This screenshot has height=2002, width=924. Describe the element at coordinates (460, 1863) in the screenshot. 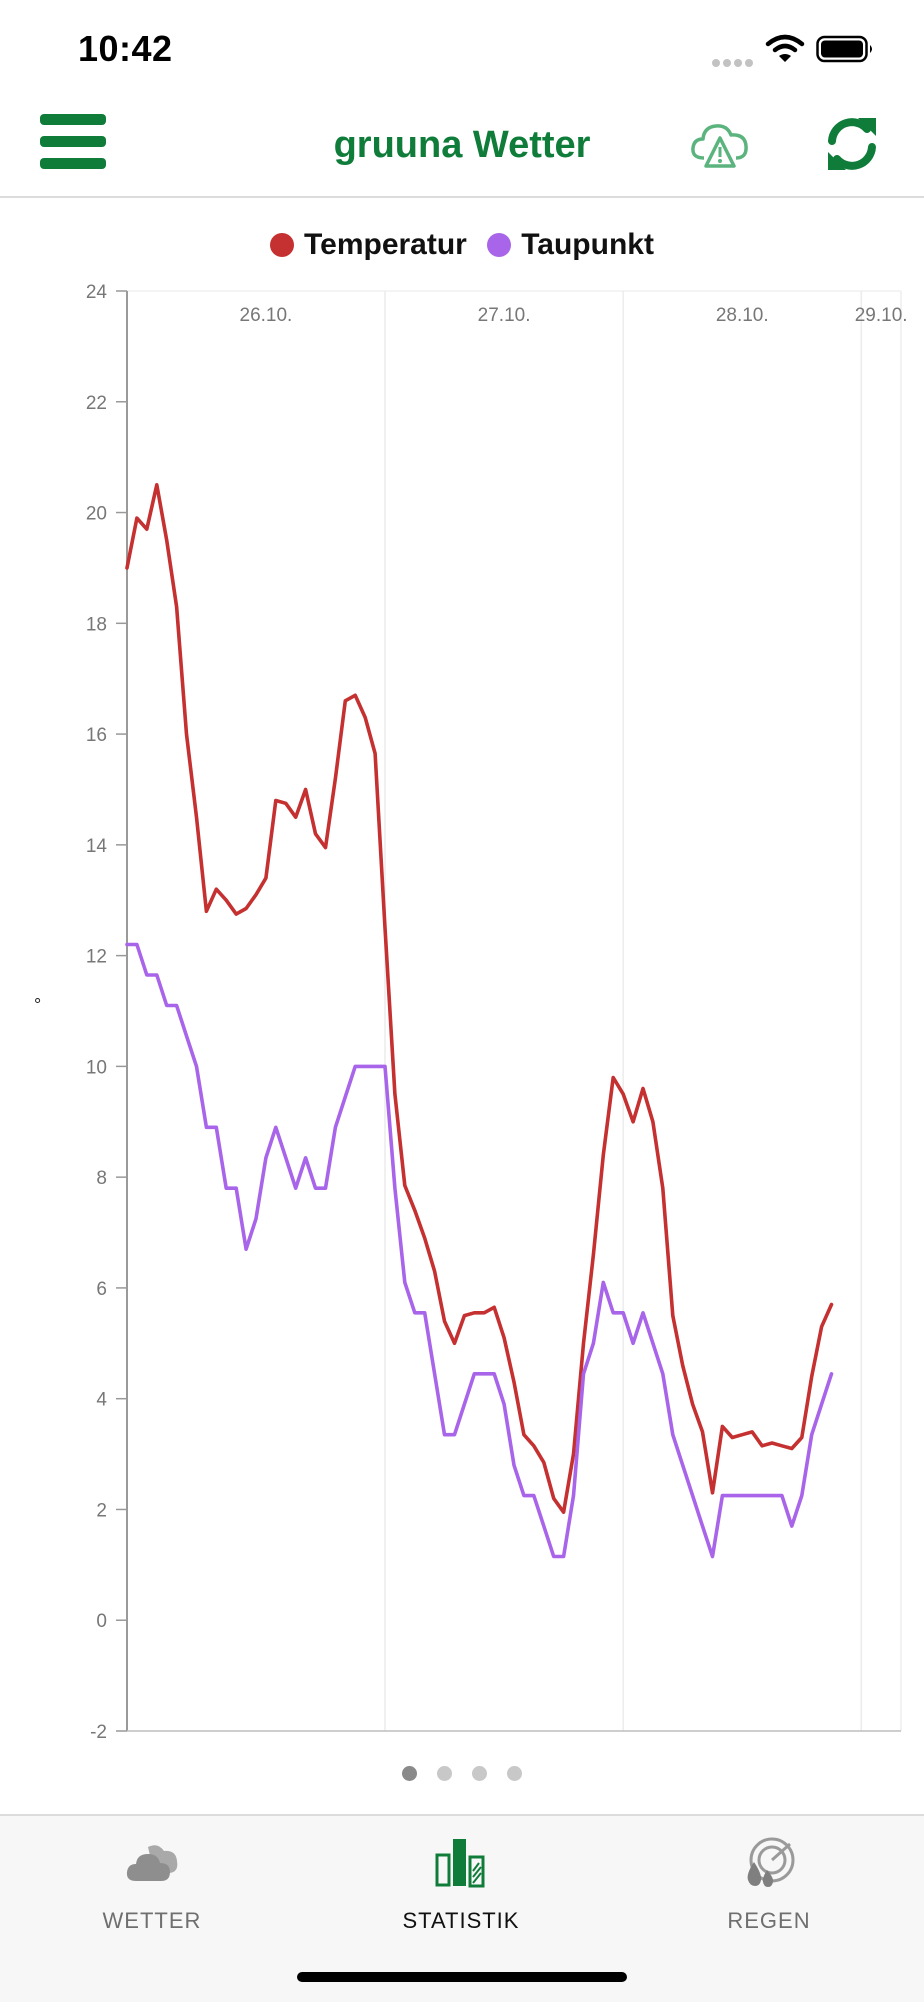

I see `bar-chart-icon` at that location.